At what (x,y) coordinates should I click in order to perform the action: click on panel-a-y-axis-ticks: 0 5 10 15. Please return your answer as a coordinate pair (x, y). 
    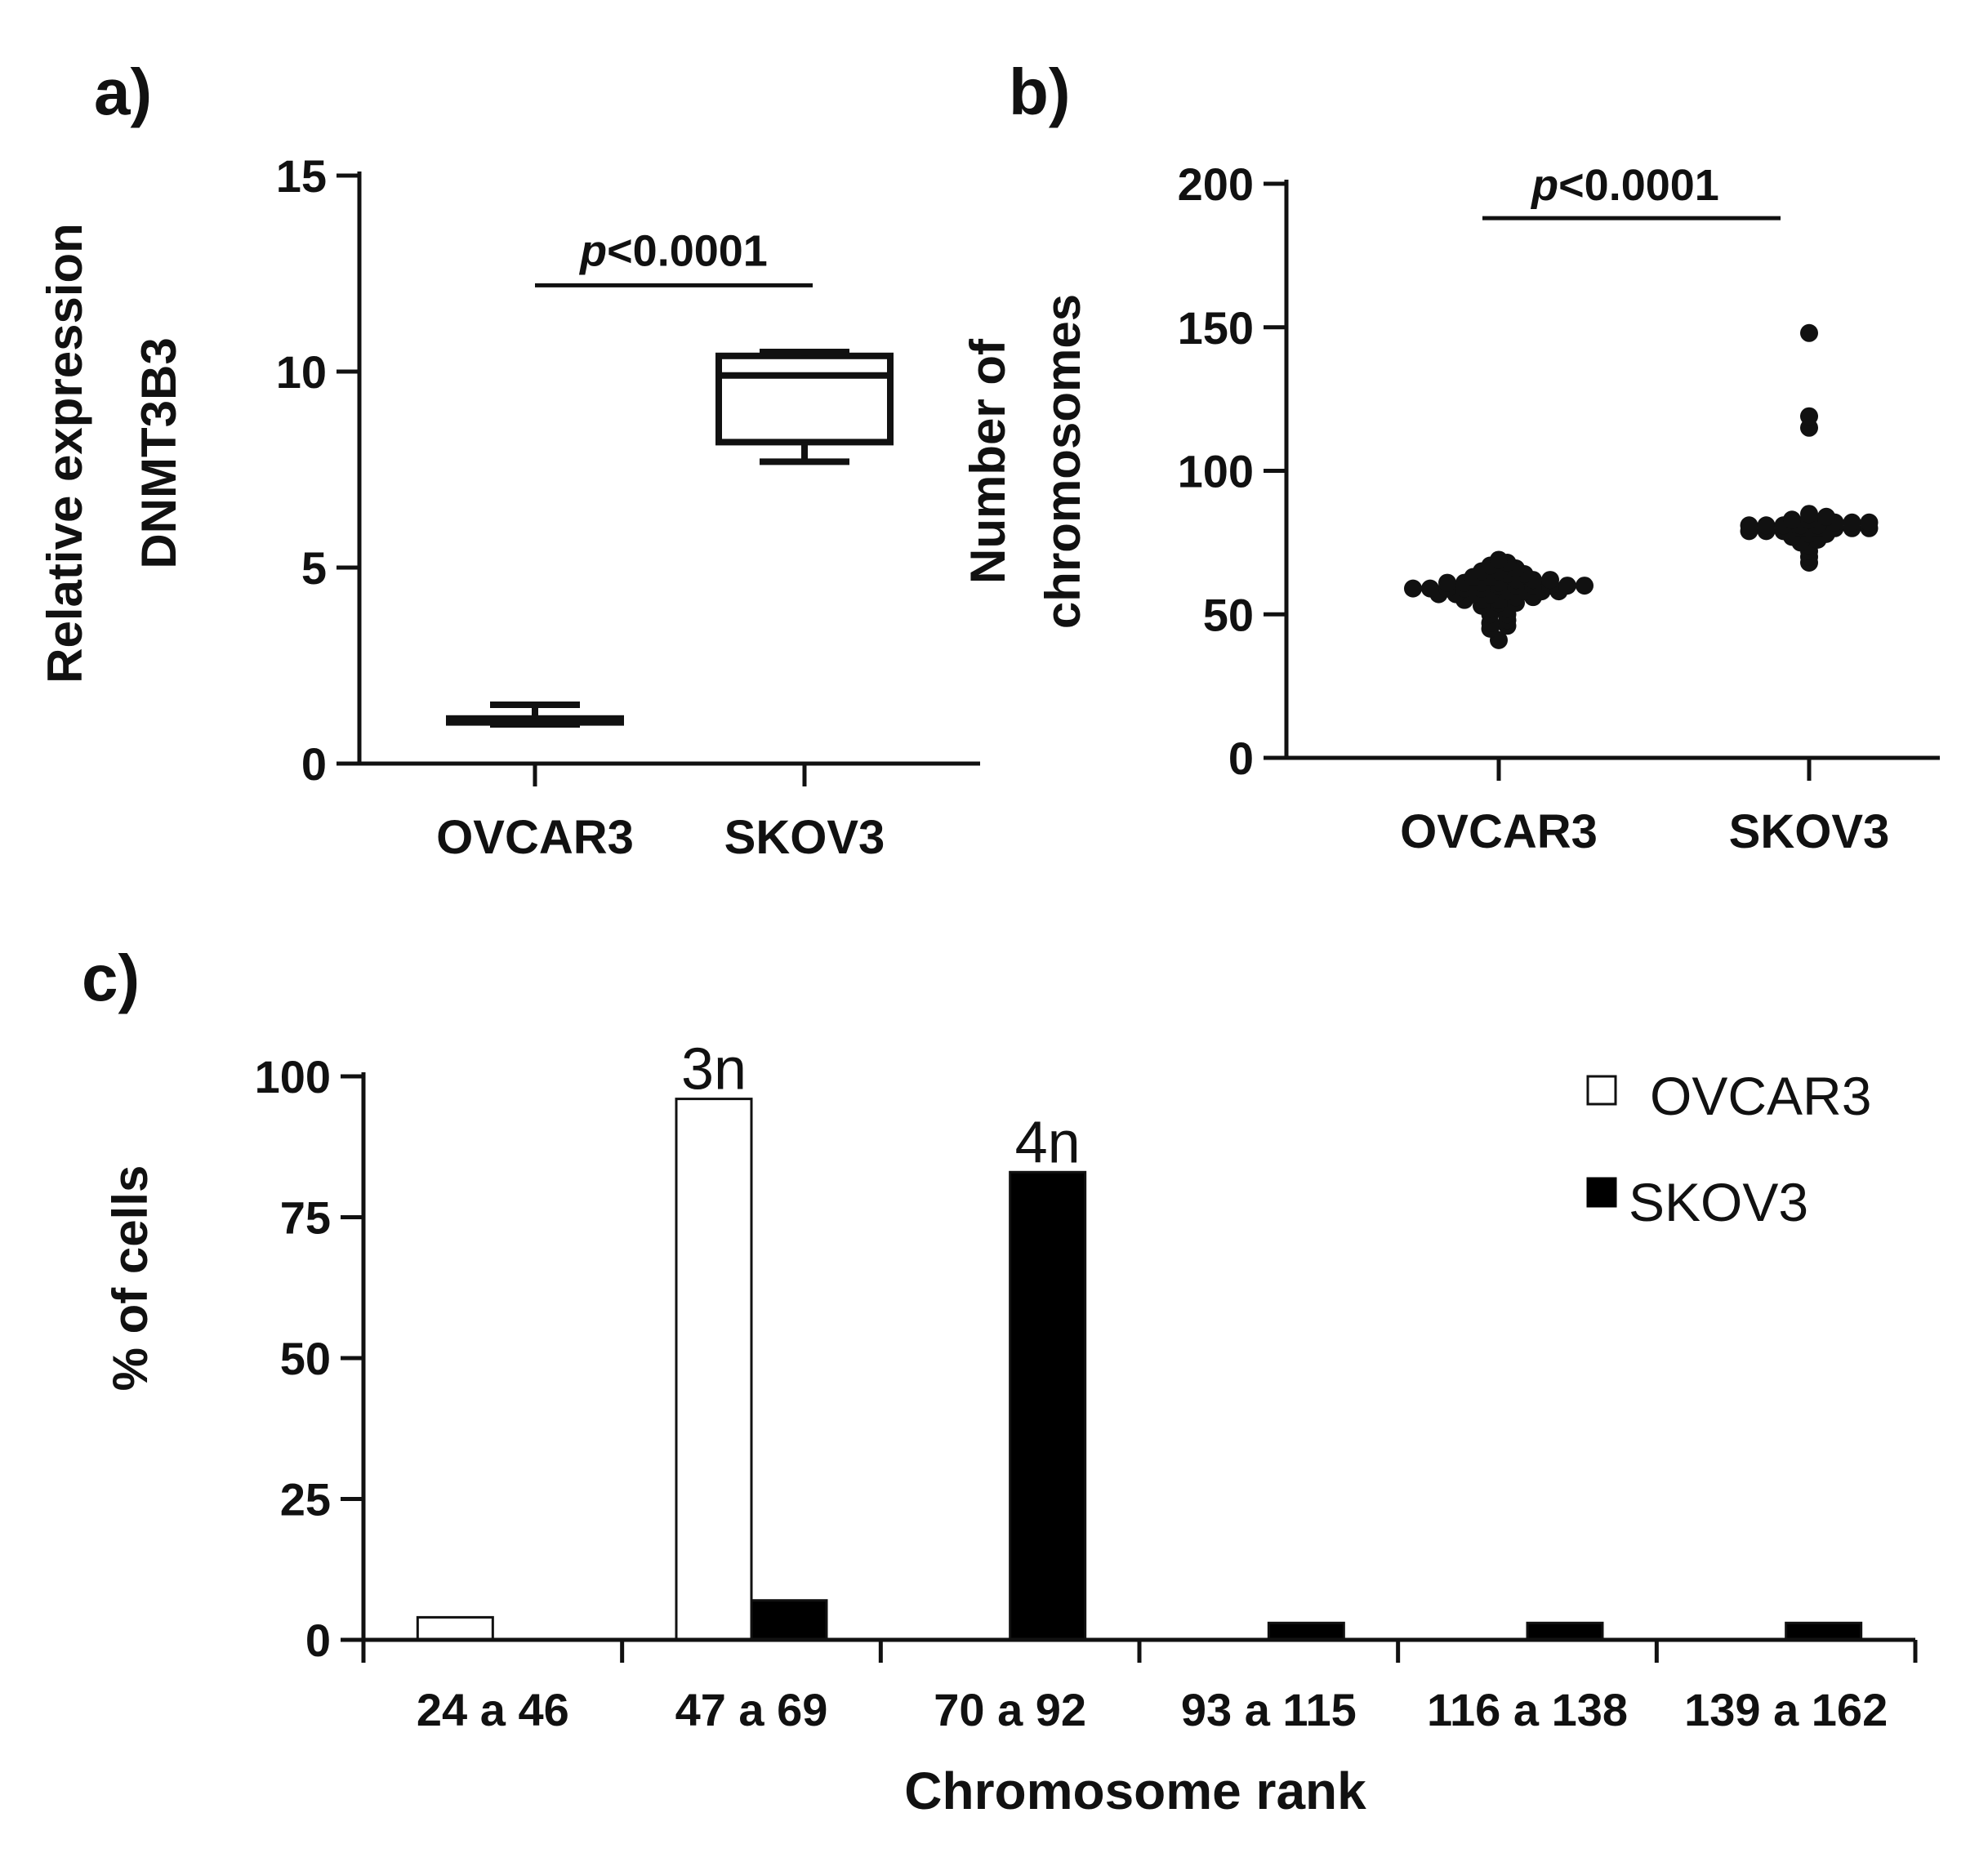
    Looking at the image, I should click on (317, 470).